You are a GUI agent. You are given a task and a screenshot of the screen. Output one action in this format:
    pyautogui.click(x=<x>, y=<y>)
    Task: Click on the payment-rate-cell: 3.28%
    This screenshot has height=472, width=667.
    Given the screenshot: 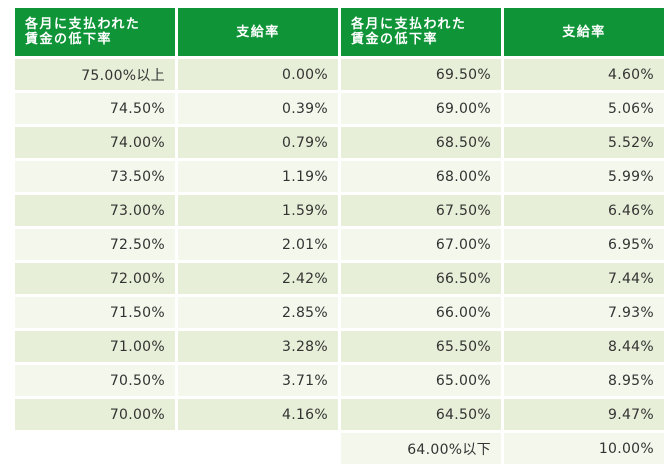 What is the action you would take?
    pyautogui.click(x=258, y=346)
    